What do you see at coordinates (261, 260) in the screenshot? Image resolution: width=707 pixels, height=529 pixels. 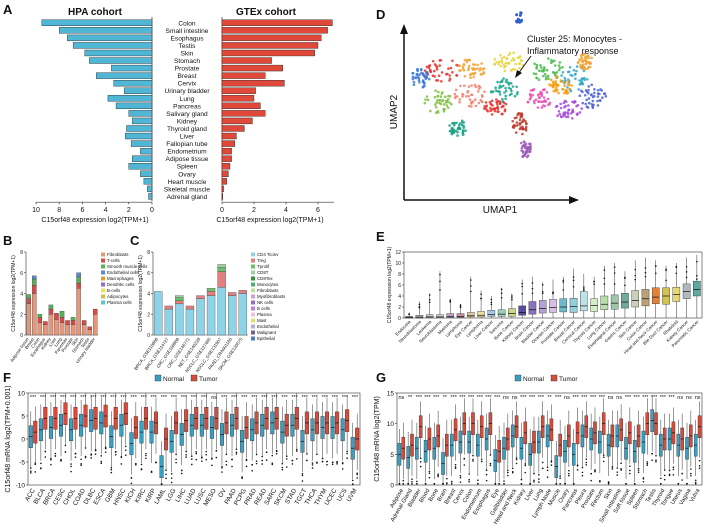 I see `legend-label: Treg` at bounding box center [261, 260].